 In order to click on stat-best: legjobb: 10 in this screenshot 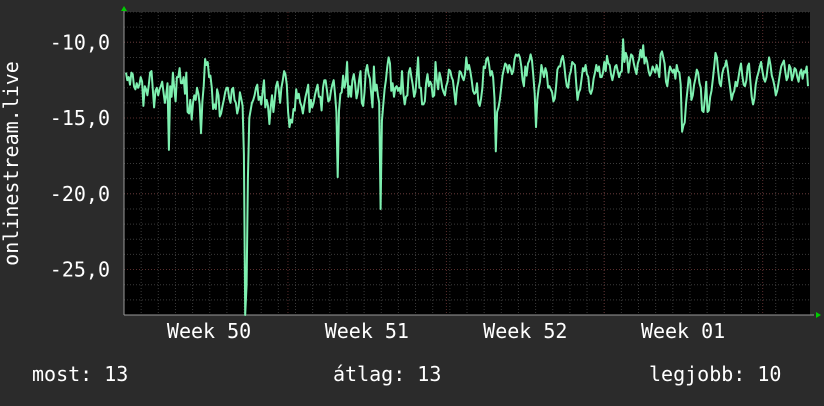, I will do `click(715, 374)`.